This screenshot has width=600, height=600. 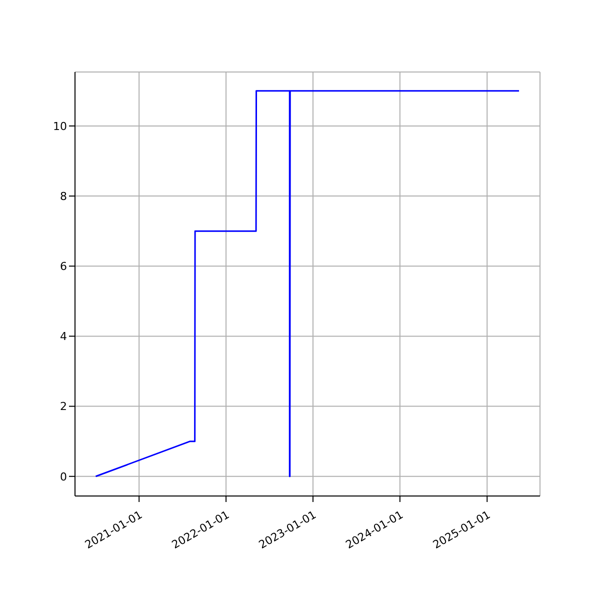 What do you see at coordinates (63, 196) in the screenshot?
I see `y-tick-label: 8` at bounding box center [63, 196].